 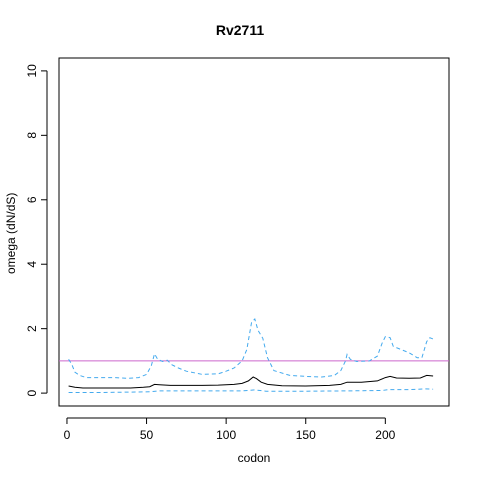 I want to click on series-lower-line, so click(x=251, y=390).